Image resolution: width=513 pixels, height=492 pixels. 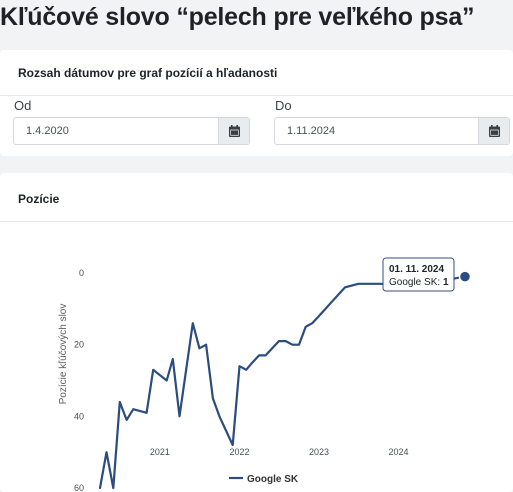 I want to click on from-calendar-button, so click(x=233, y=131).